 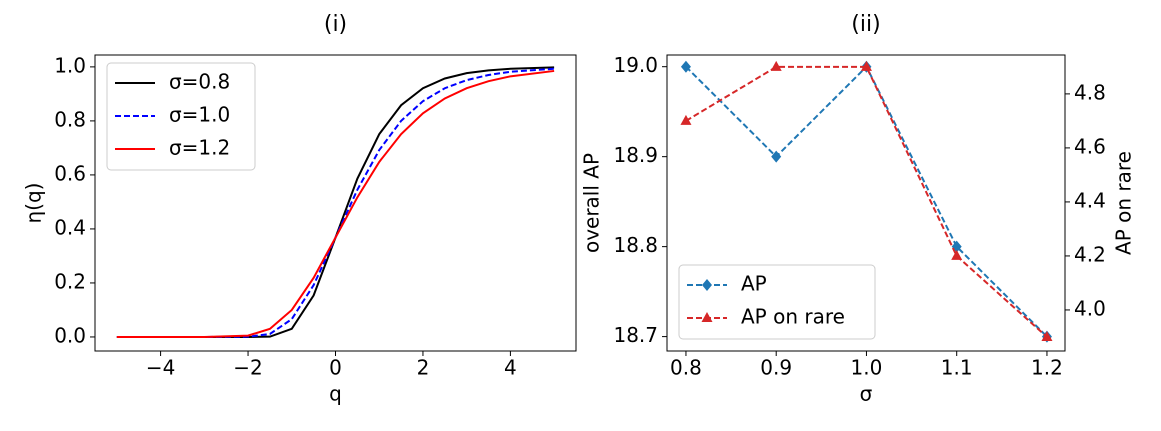 I want to click on chart-title: (i), so click(x=335, y=24).